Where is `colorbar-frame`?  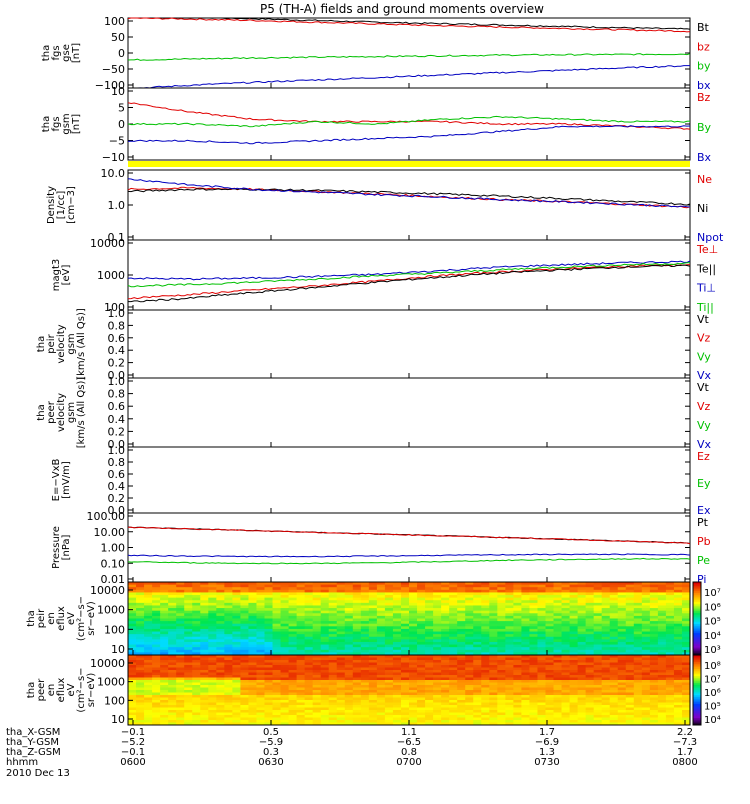 colorbar-frame is located at coordinates (697, 690).